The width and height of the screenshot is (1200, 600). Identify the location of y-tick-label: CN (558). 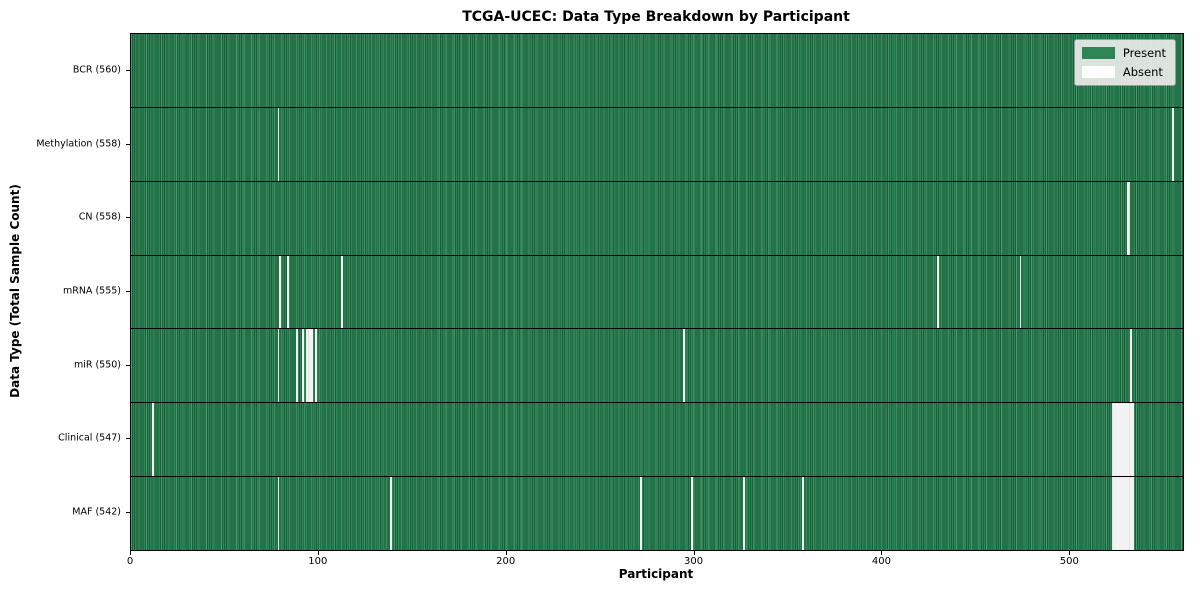
(99, 217).